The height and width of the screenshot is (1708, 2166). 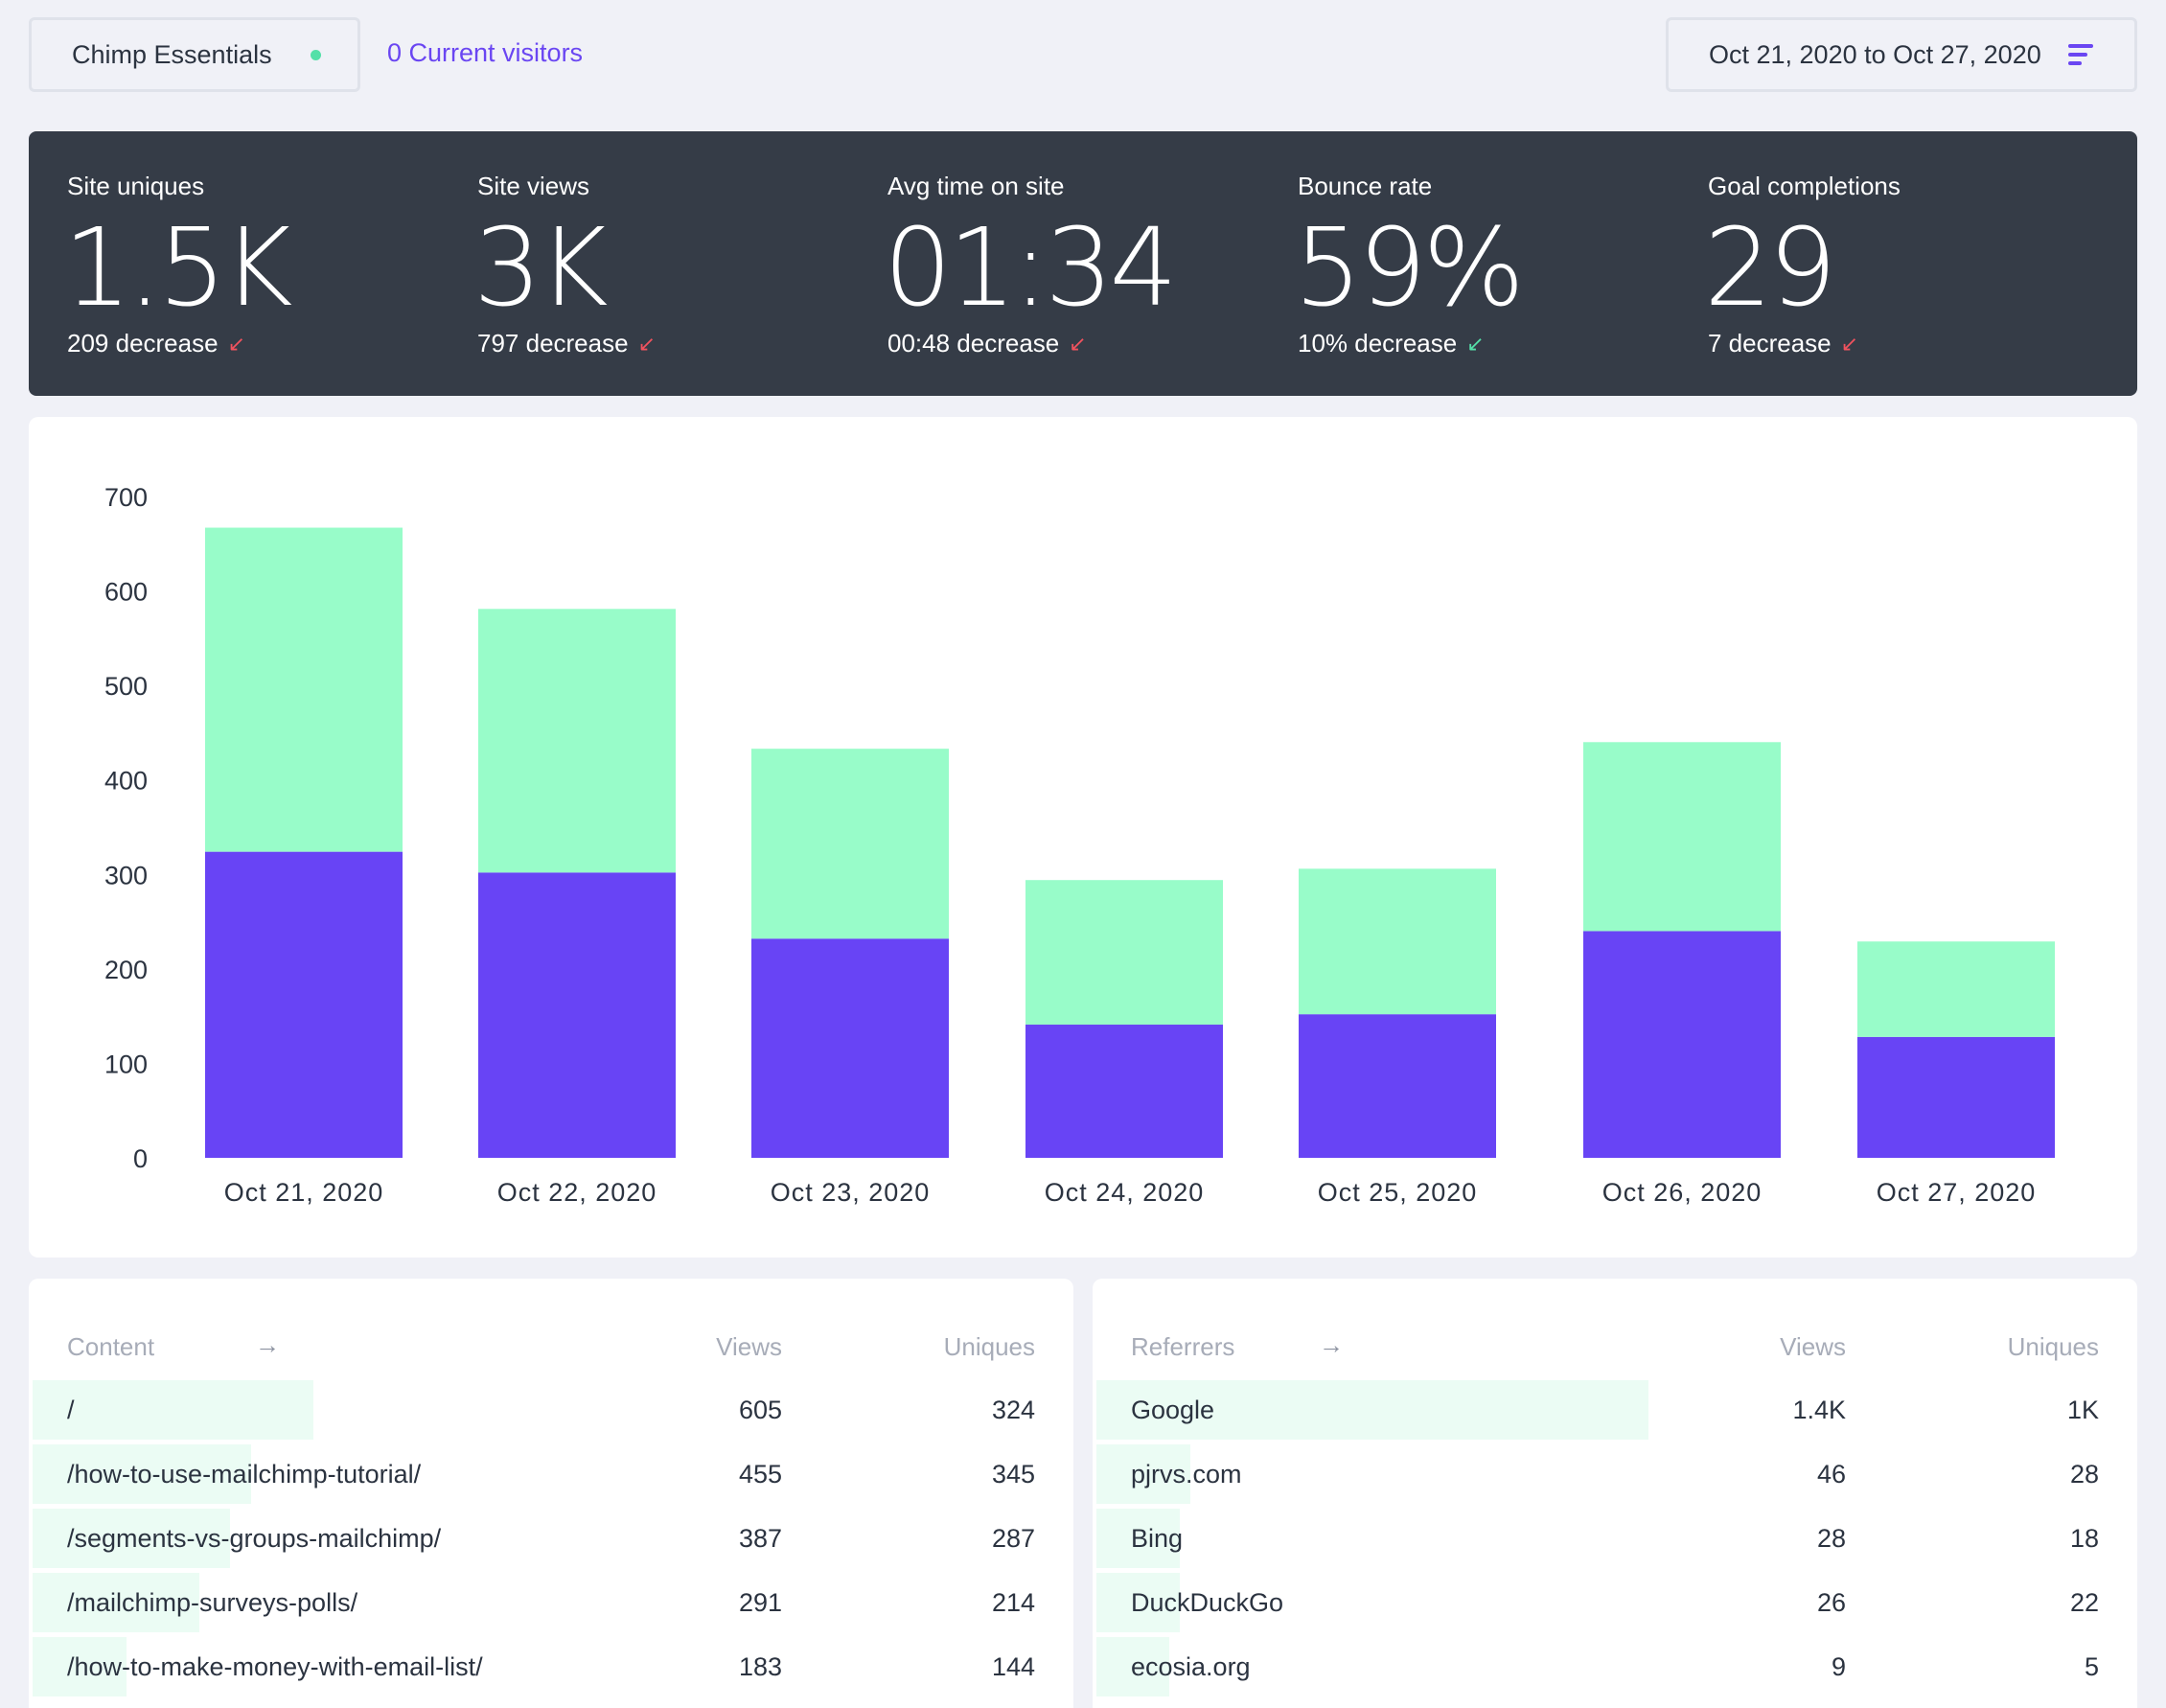 I want to click on y-tick-label: 200, so click(x=126, y=970).